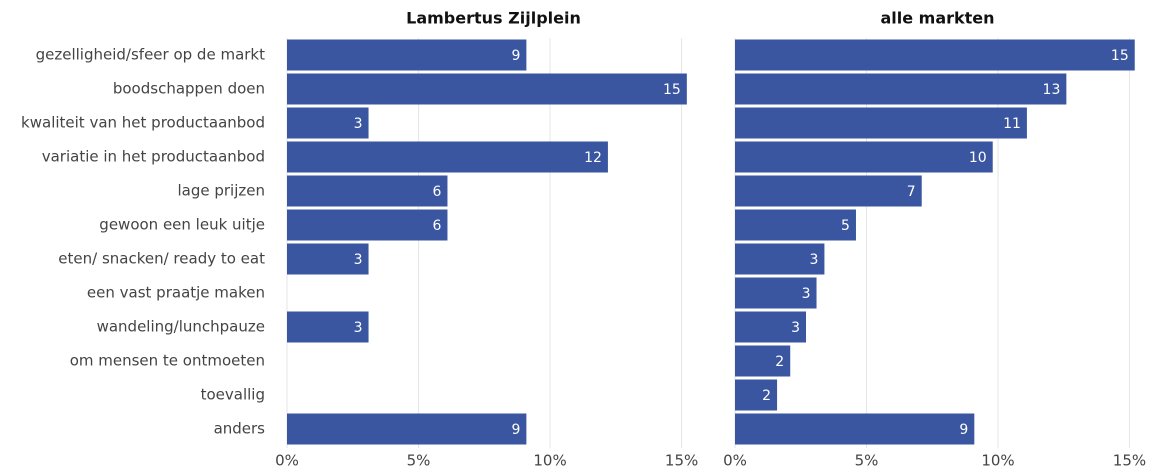 Image resolution: width=1155 pixels, height=473 pixels. What do you see at coordinates (153, 157) in the screenshot?
I see `category-label: variatie in het productaanbod` at bounding box center [153, 157].